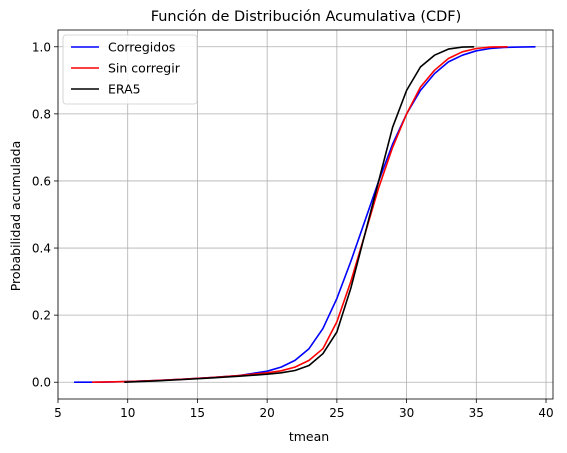 The image size is (567, 453). I want to click on legend-label: Corregidos, so click(141, 47).